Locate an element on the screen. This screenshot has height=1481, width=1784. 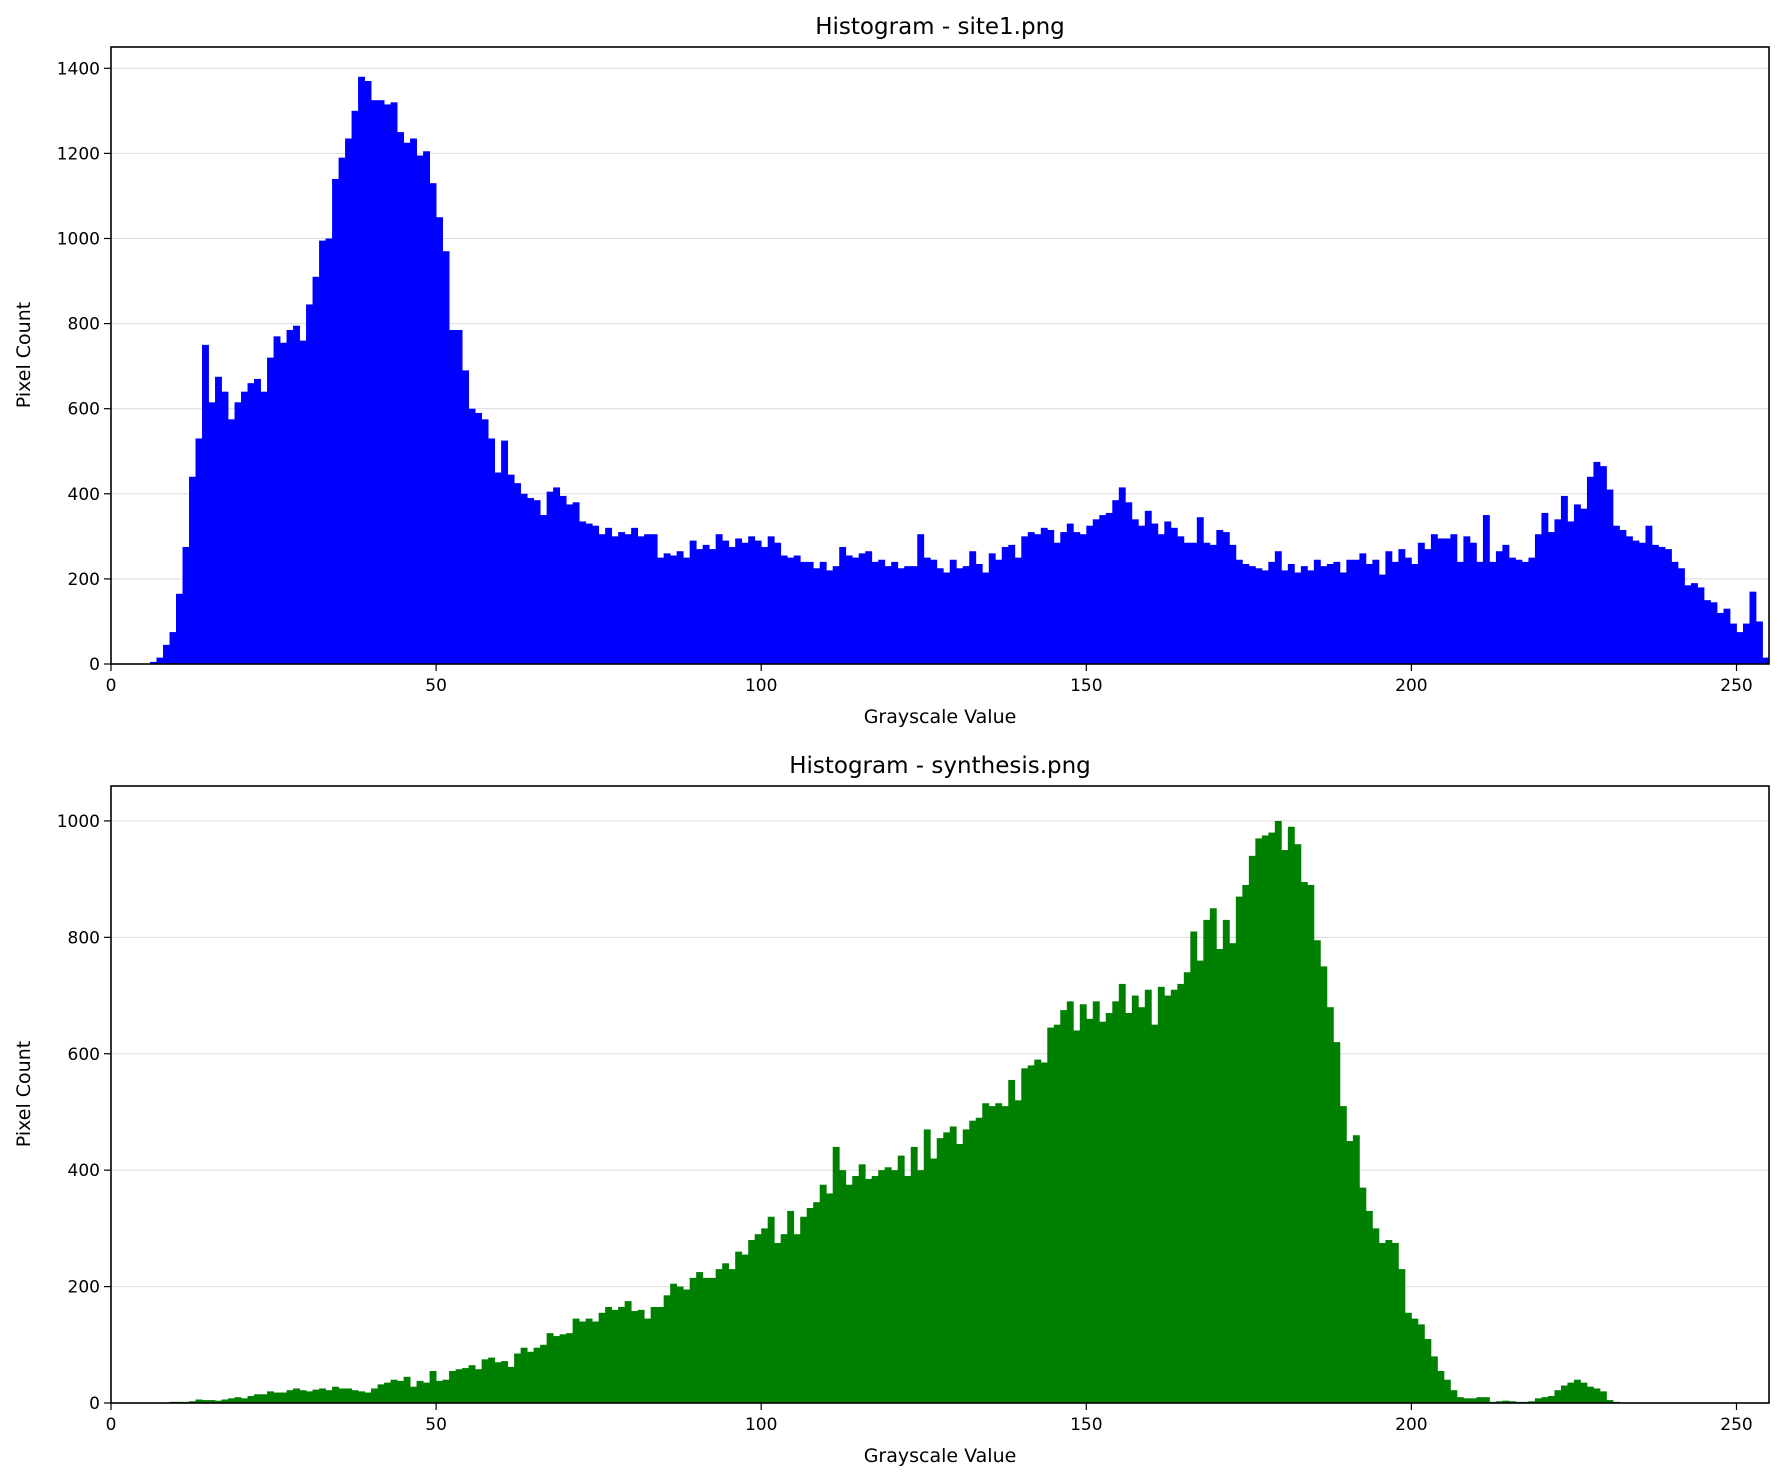
y-tick-label: 800 is located at coordinates (84, 938).